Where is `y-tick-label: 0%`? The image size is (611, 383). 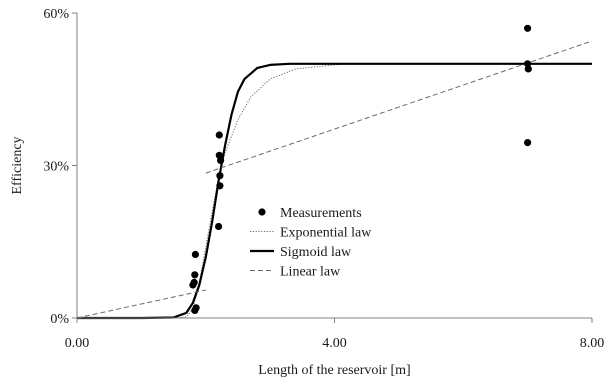 y-tick-label: 0% is located at coordinates (59, 319).